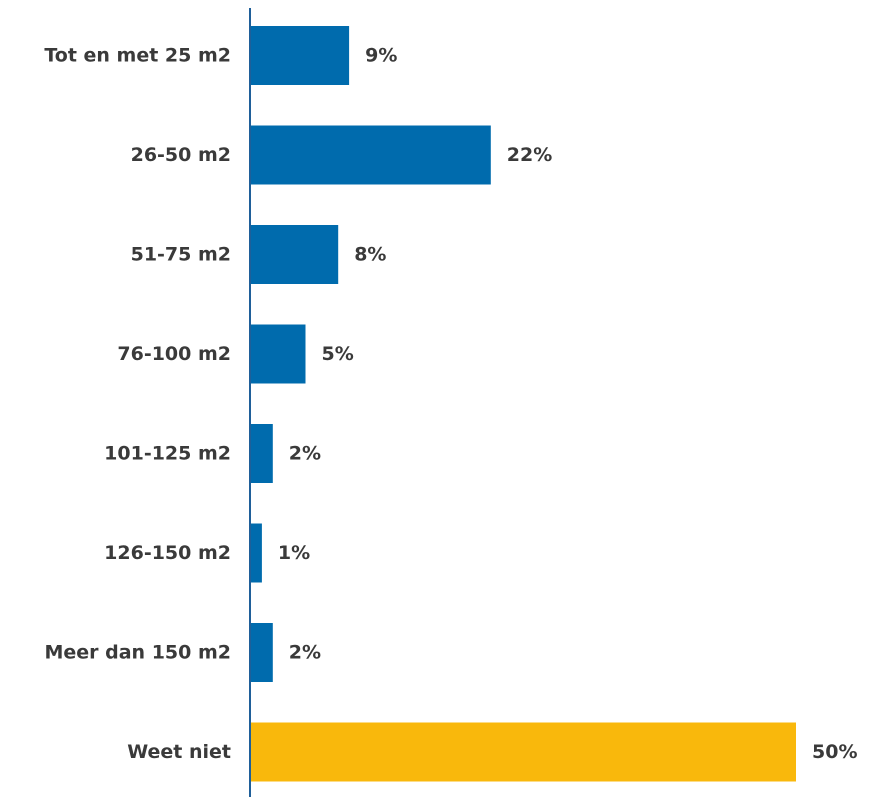 The height and width of the screenshot is (797, 879). Describe the element at coordinates (294, 553) in the screenshot. I see `value-label-5: 1%` at that location.